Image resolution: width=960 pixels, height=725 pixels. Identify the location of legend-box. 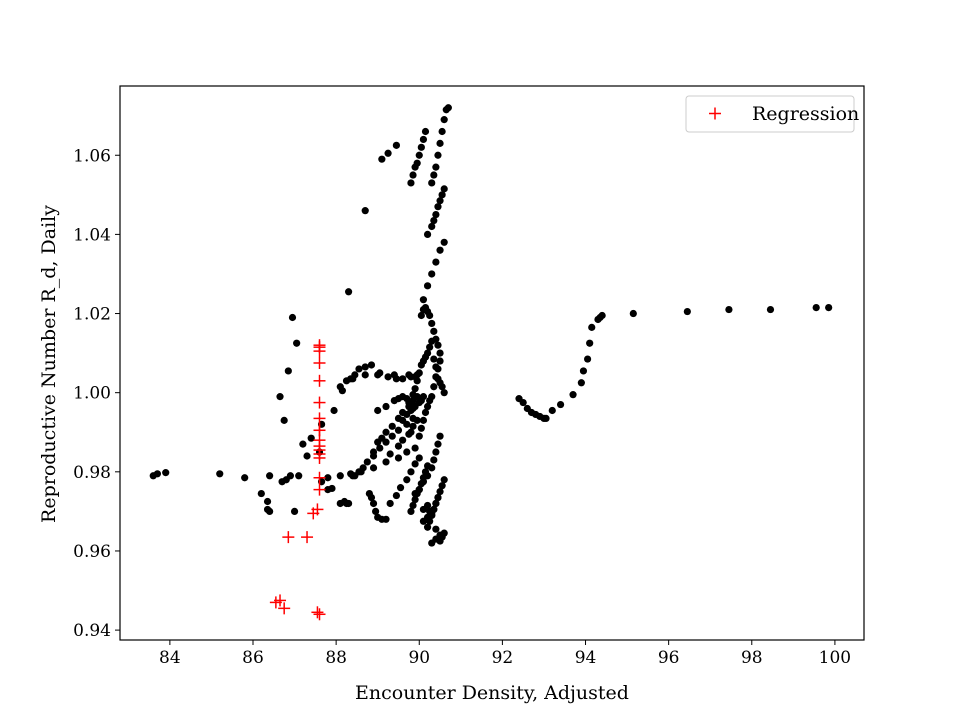
(770, 114).